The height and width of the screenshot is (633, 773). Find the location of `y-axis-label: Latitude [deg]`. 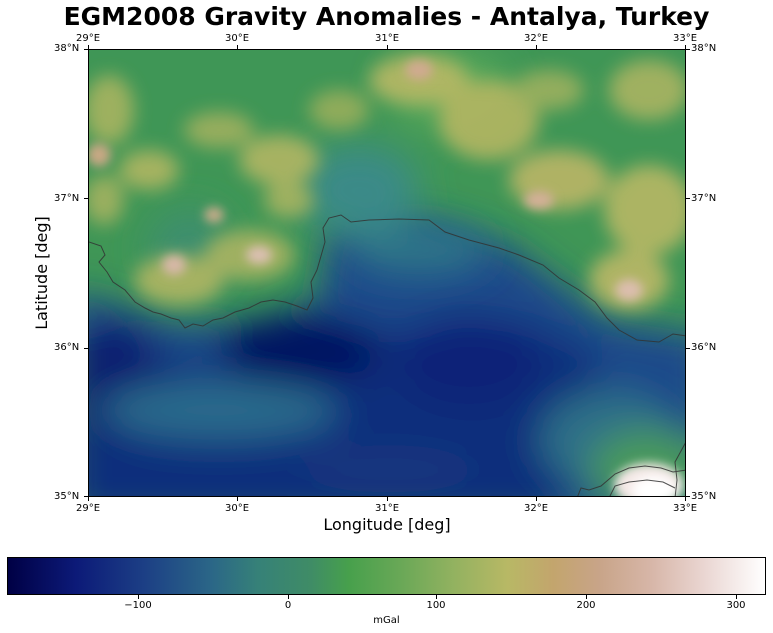

y-axis-label: Latitude [deg] is located at coordinates (41, 273).